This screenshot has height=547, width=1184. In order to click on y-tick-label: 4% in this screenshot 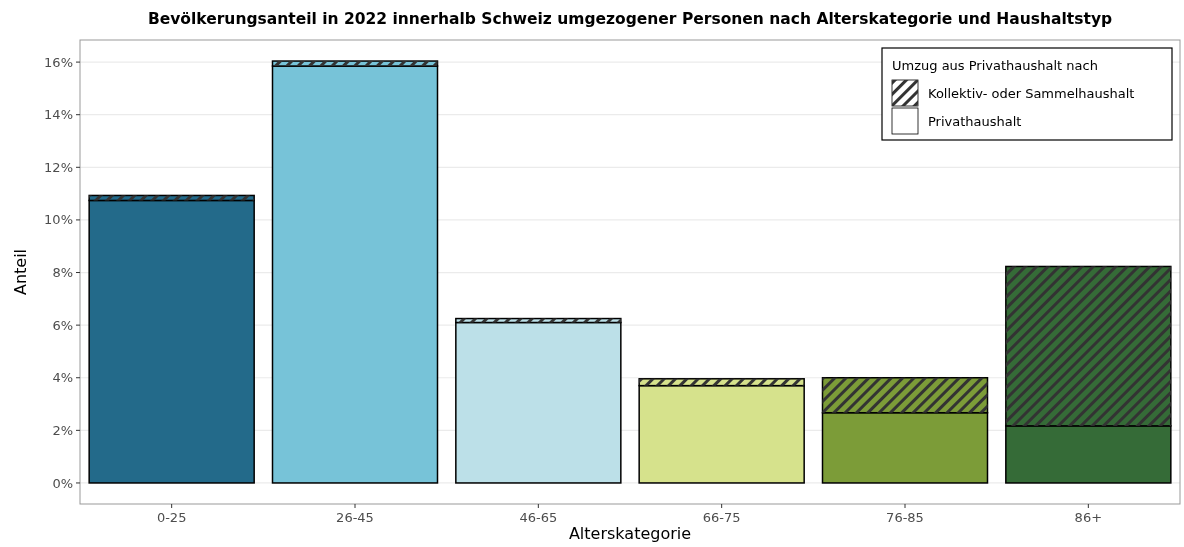, I will do `click(62, 378)`.